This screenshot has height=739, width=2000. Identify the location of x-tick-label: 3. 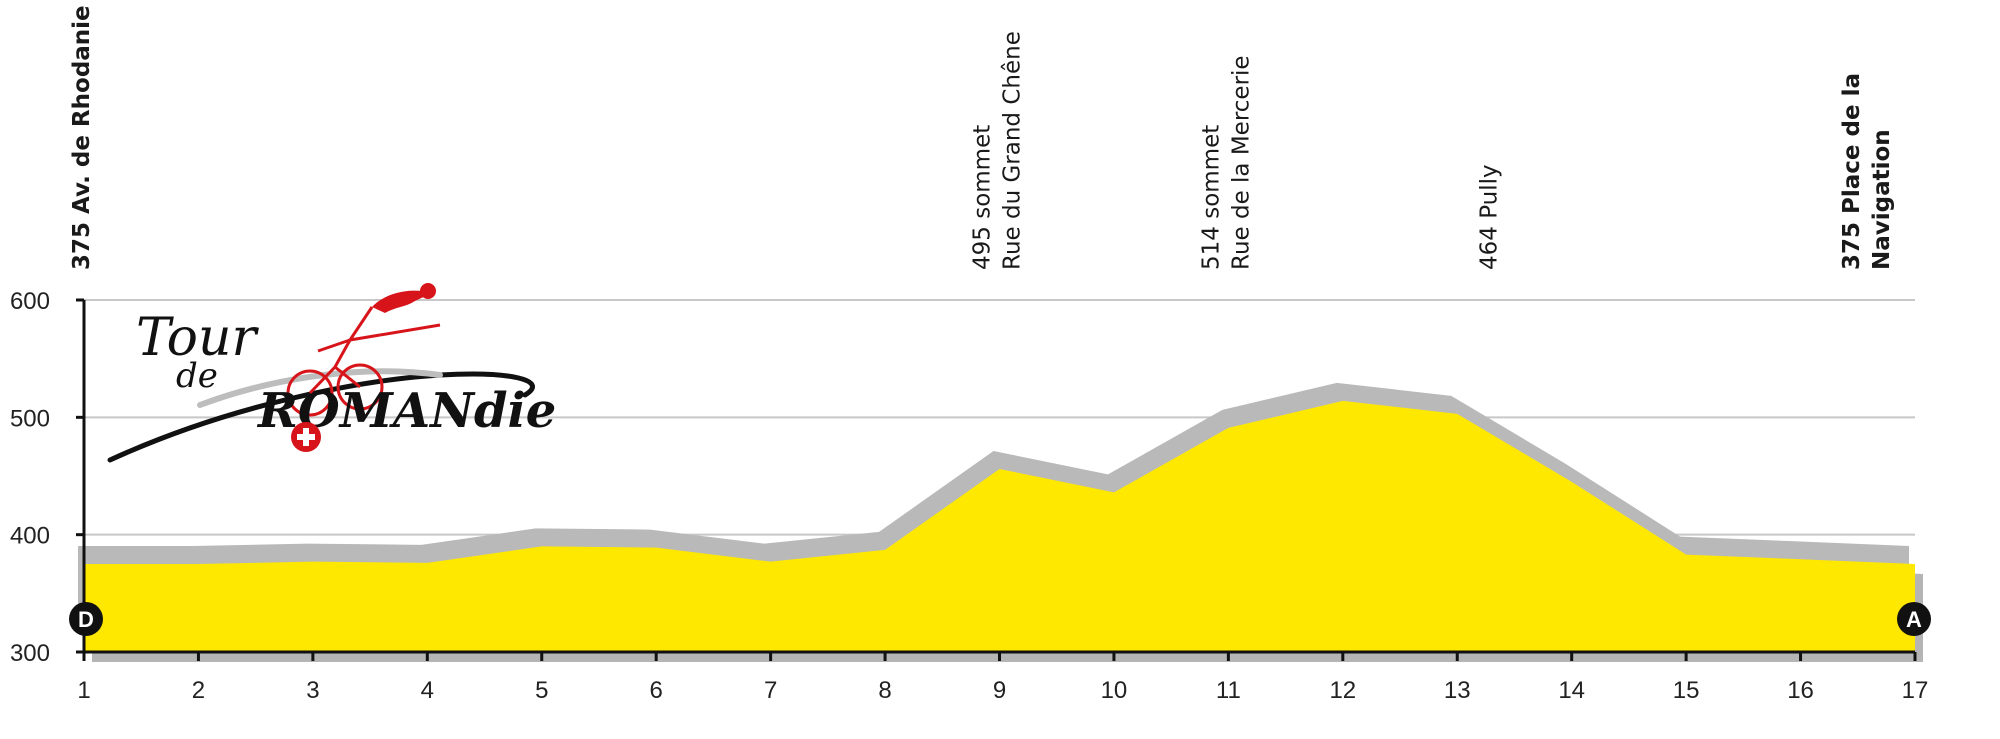
(312, 690).